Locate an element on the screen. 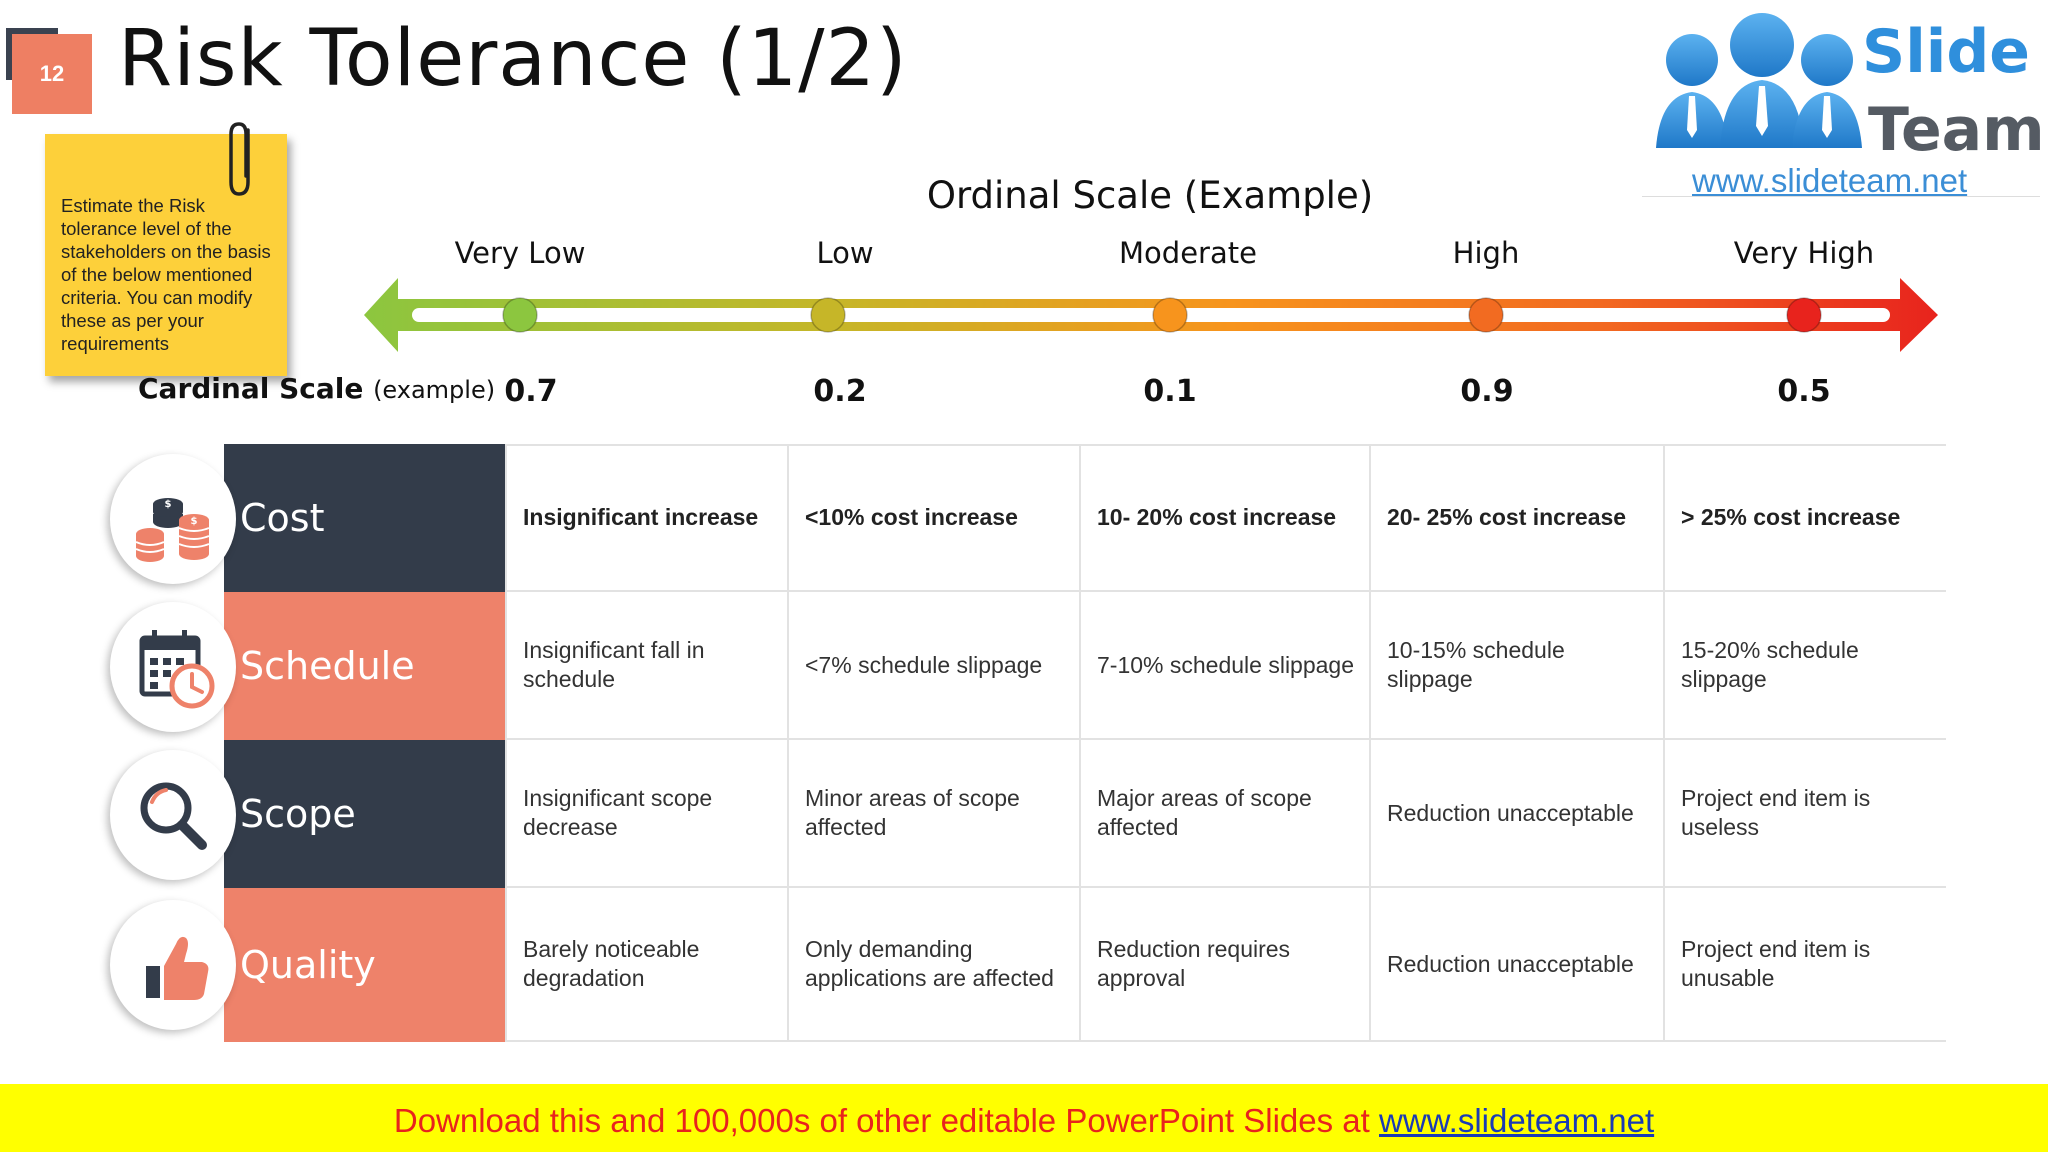 This screenshot has width=2048, height=1152. row-header-scope: Scope is located at coordinates (364, 814).